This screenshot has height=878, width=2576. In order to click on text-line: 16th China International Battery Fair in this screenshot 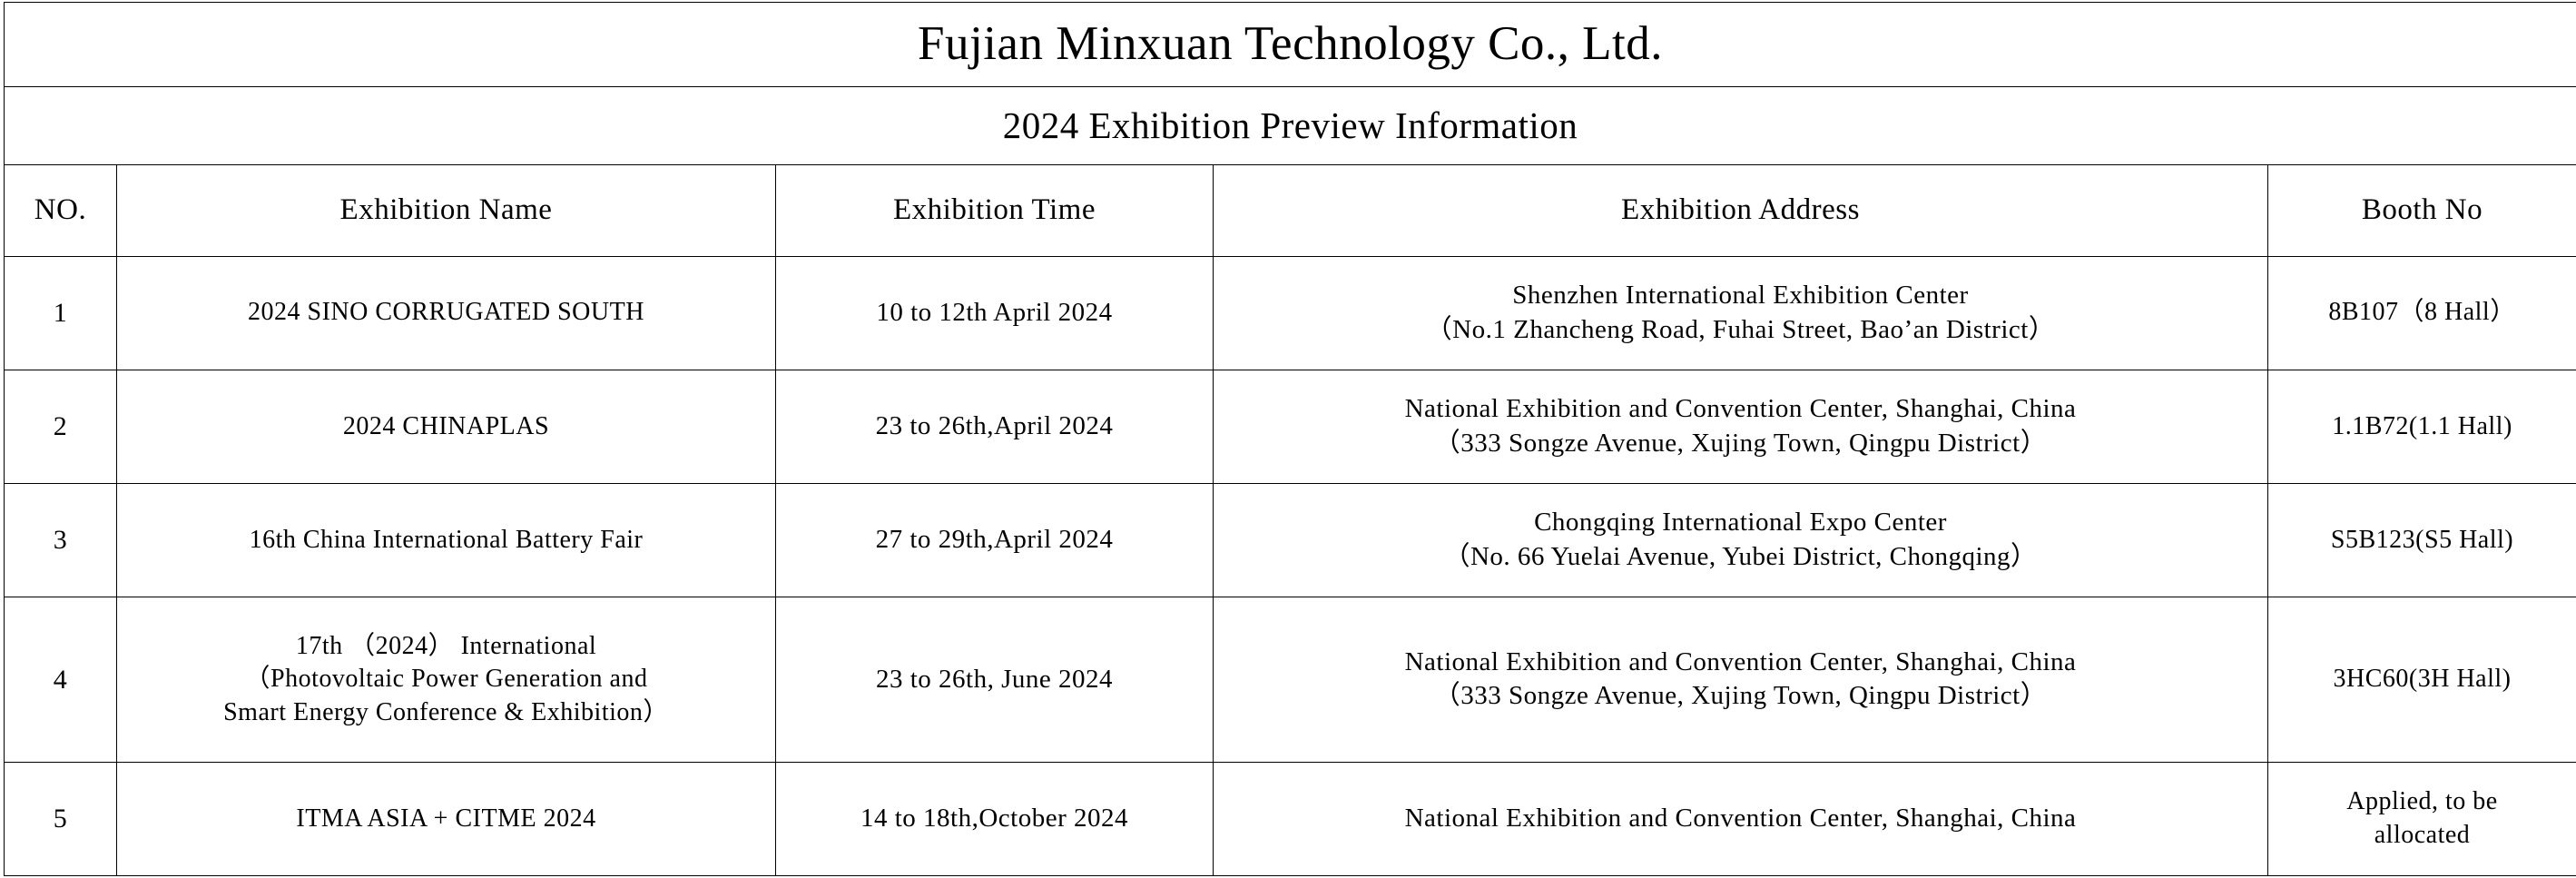, I will do `click(446, 540)`.